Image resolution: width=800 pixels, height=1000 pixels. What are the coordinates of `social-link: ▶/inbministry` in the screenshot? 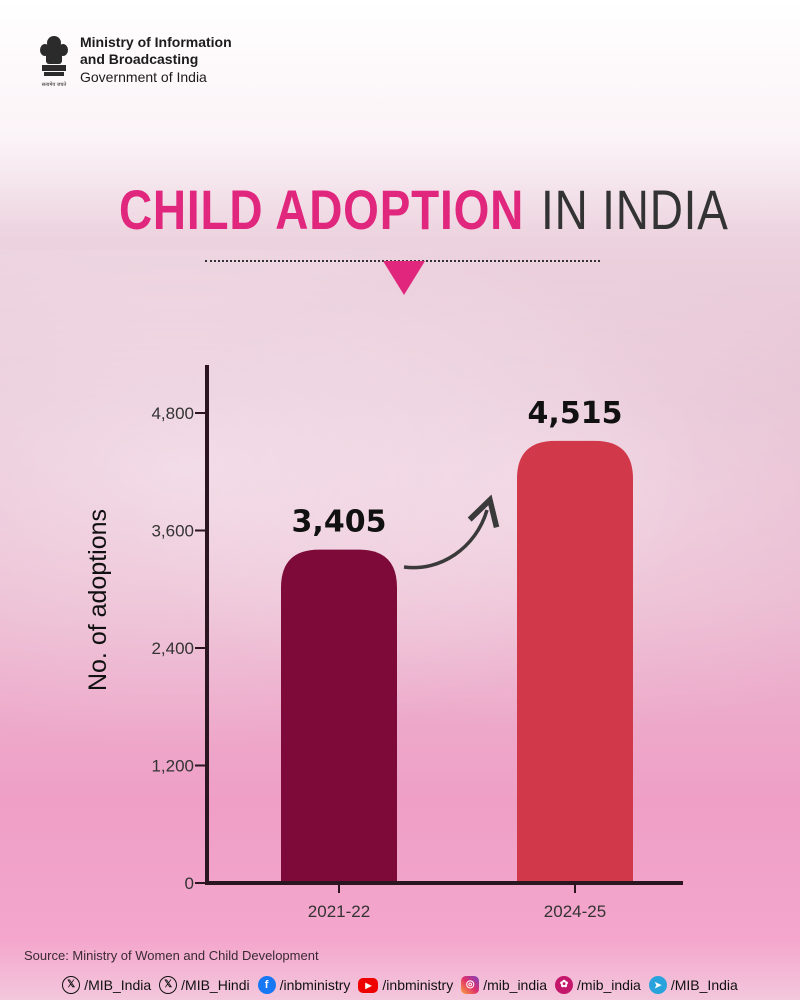 It's located at (405, 985).